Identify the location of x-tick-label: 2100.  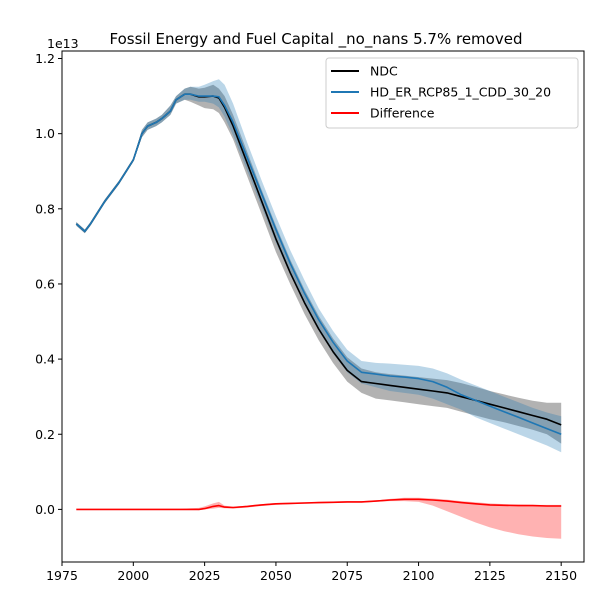
(419, 575).